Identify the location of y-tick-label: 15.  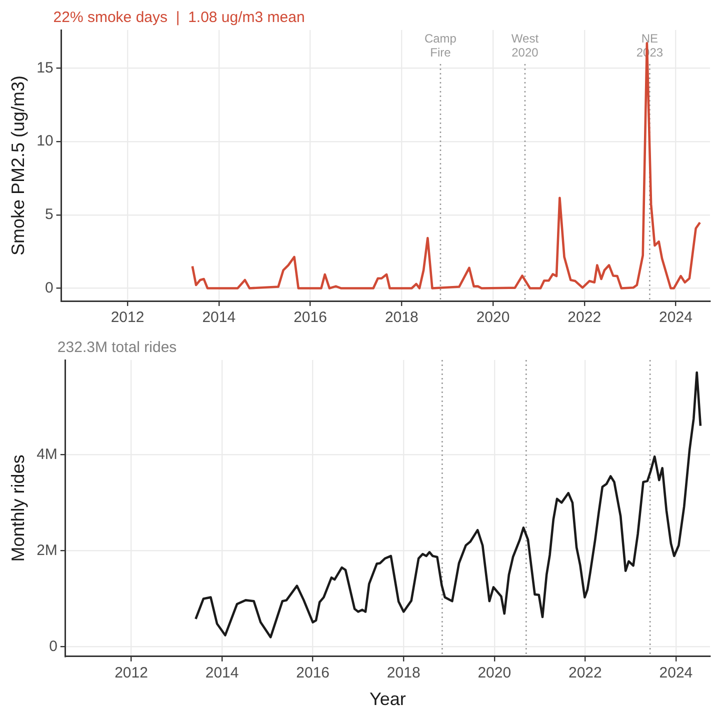
(45, 67).